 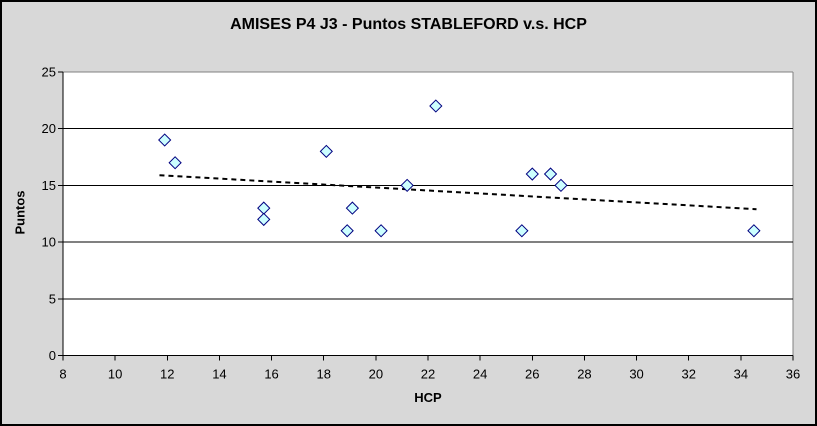 What do you see at coordinates (480, 374) in the screenshot?
I see `x-tick-label: 24` at bounding box center [480, 374].